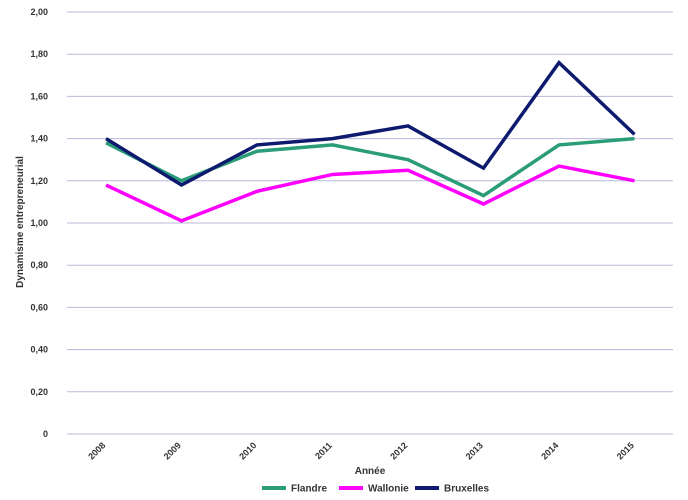 Image resolution: width=688 pixels, height=500 pixels. Describe the element at coordinates (39, 181) in the screenshot. I see `y-tick-label: 1,20` at that location.